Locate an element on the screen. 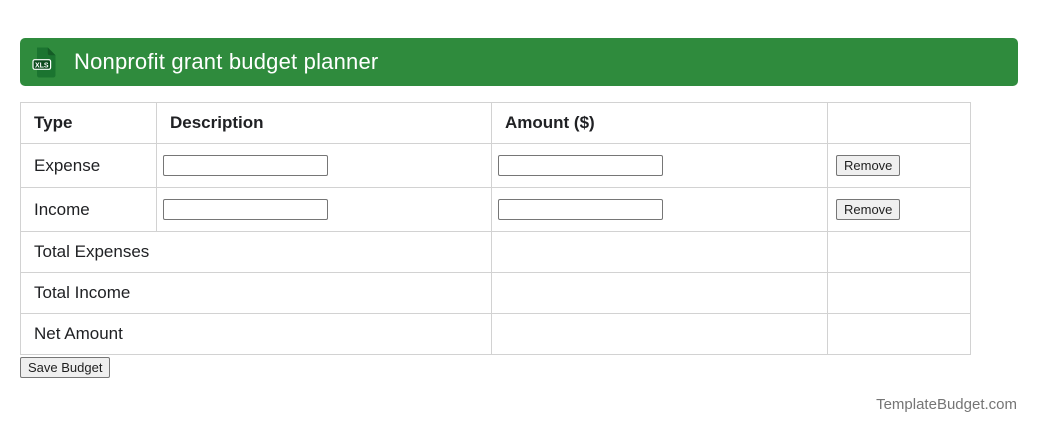  income-remove-button: Remove is located at coordinates (868, 209).